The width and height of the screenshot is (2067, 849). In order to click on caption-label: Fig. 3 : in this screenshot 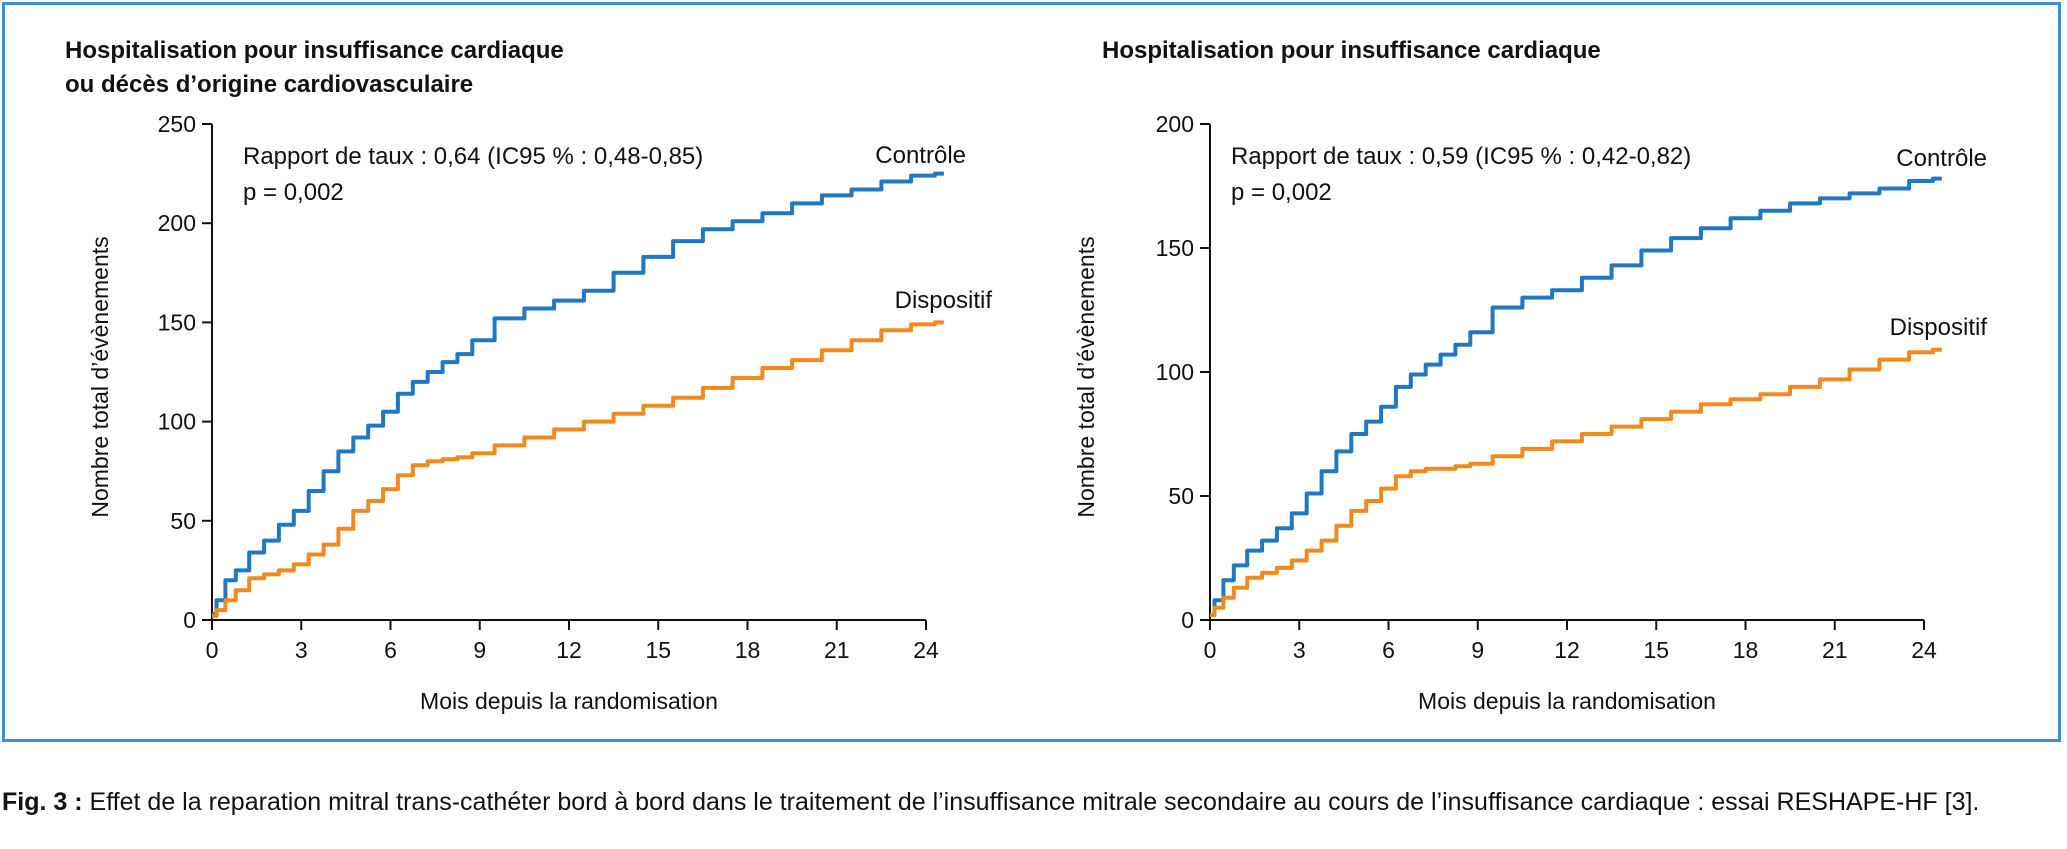, I will do `click(42, 802)`.